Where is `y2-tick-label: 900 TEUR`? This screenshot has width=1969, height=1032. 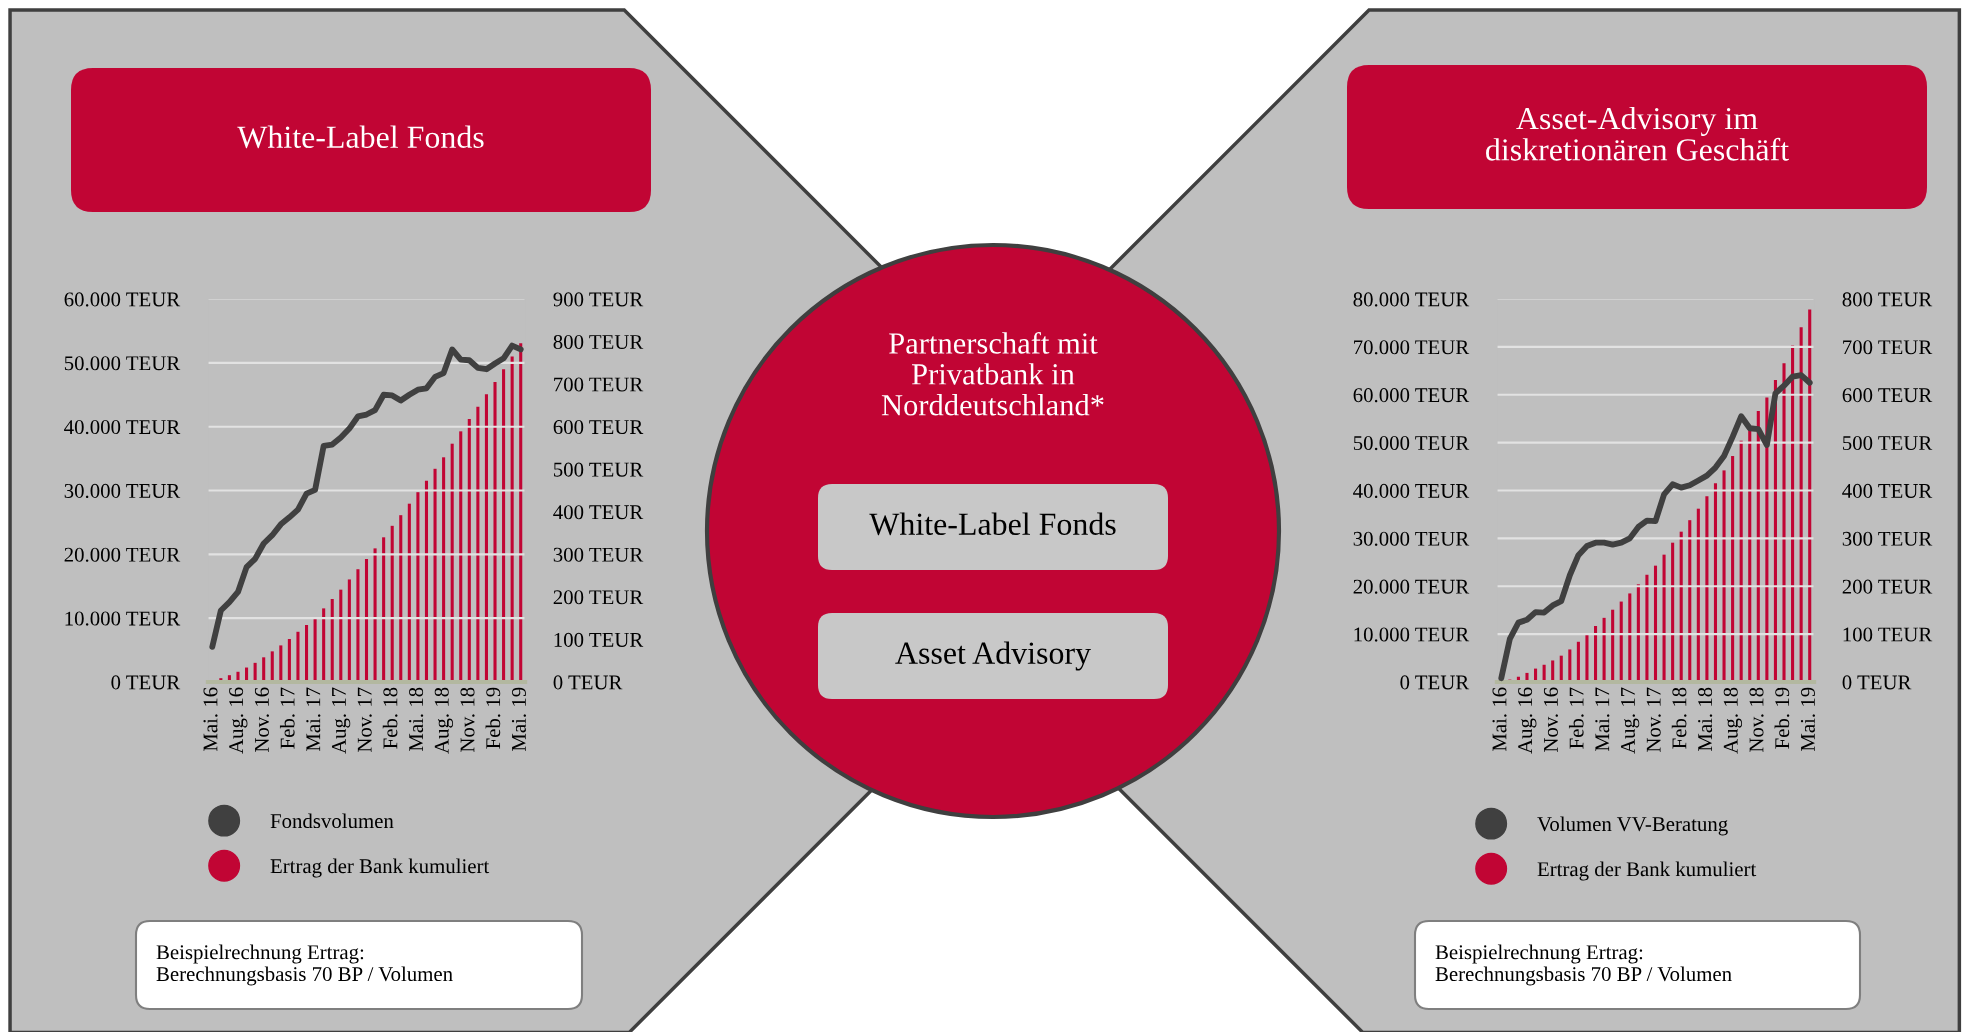
y2-tick-label: 900 TEUR is located at coordinates (598, 299).